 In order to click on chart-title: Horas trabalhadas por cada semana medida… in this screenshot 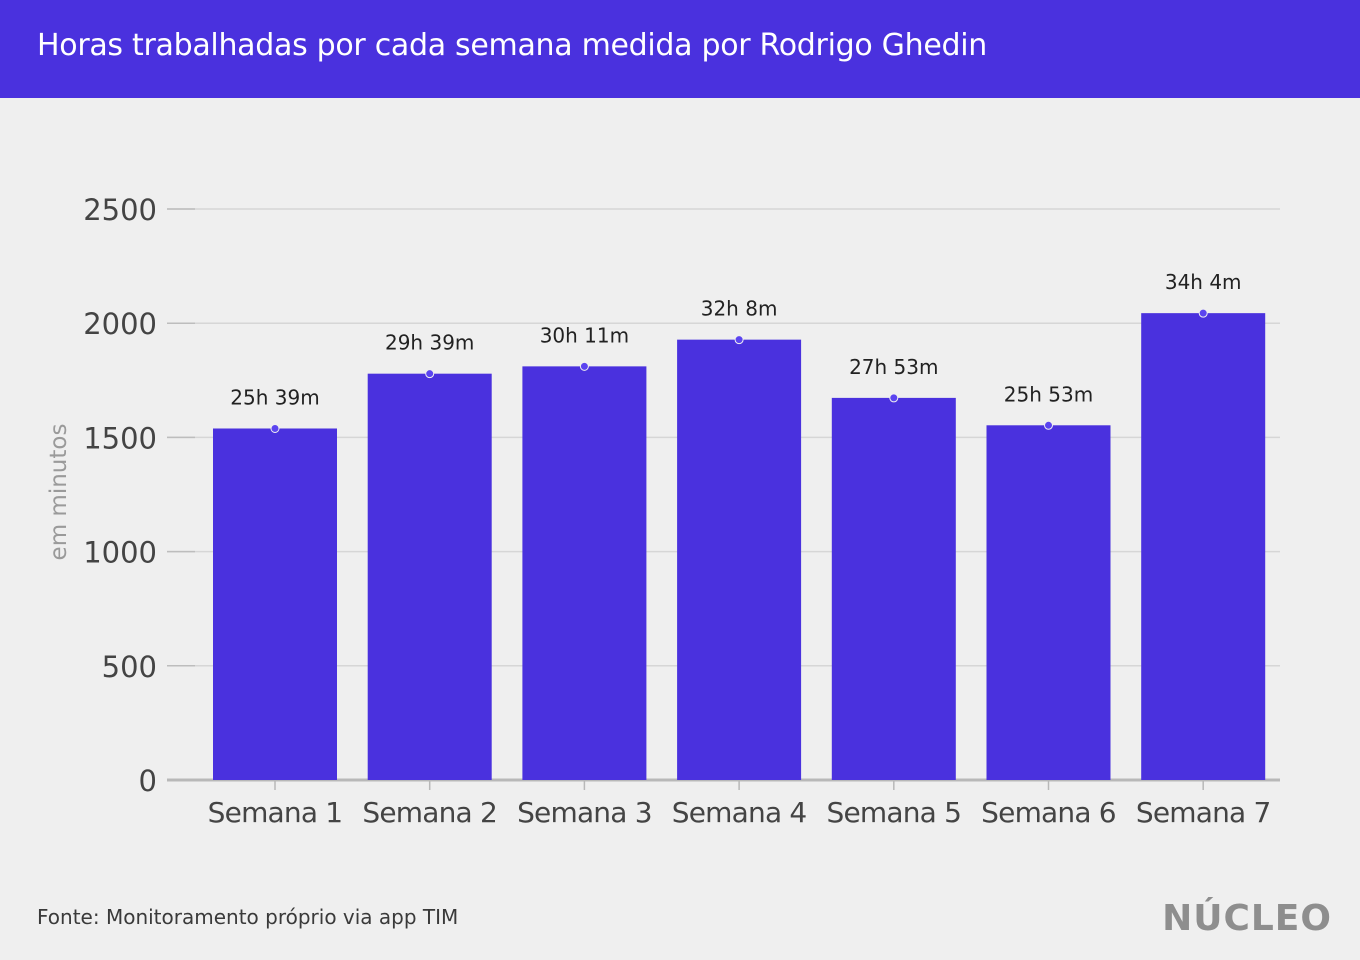, I will do `click(512, 45)`.